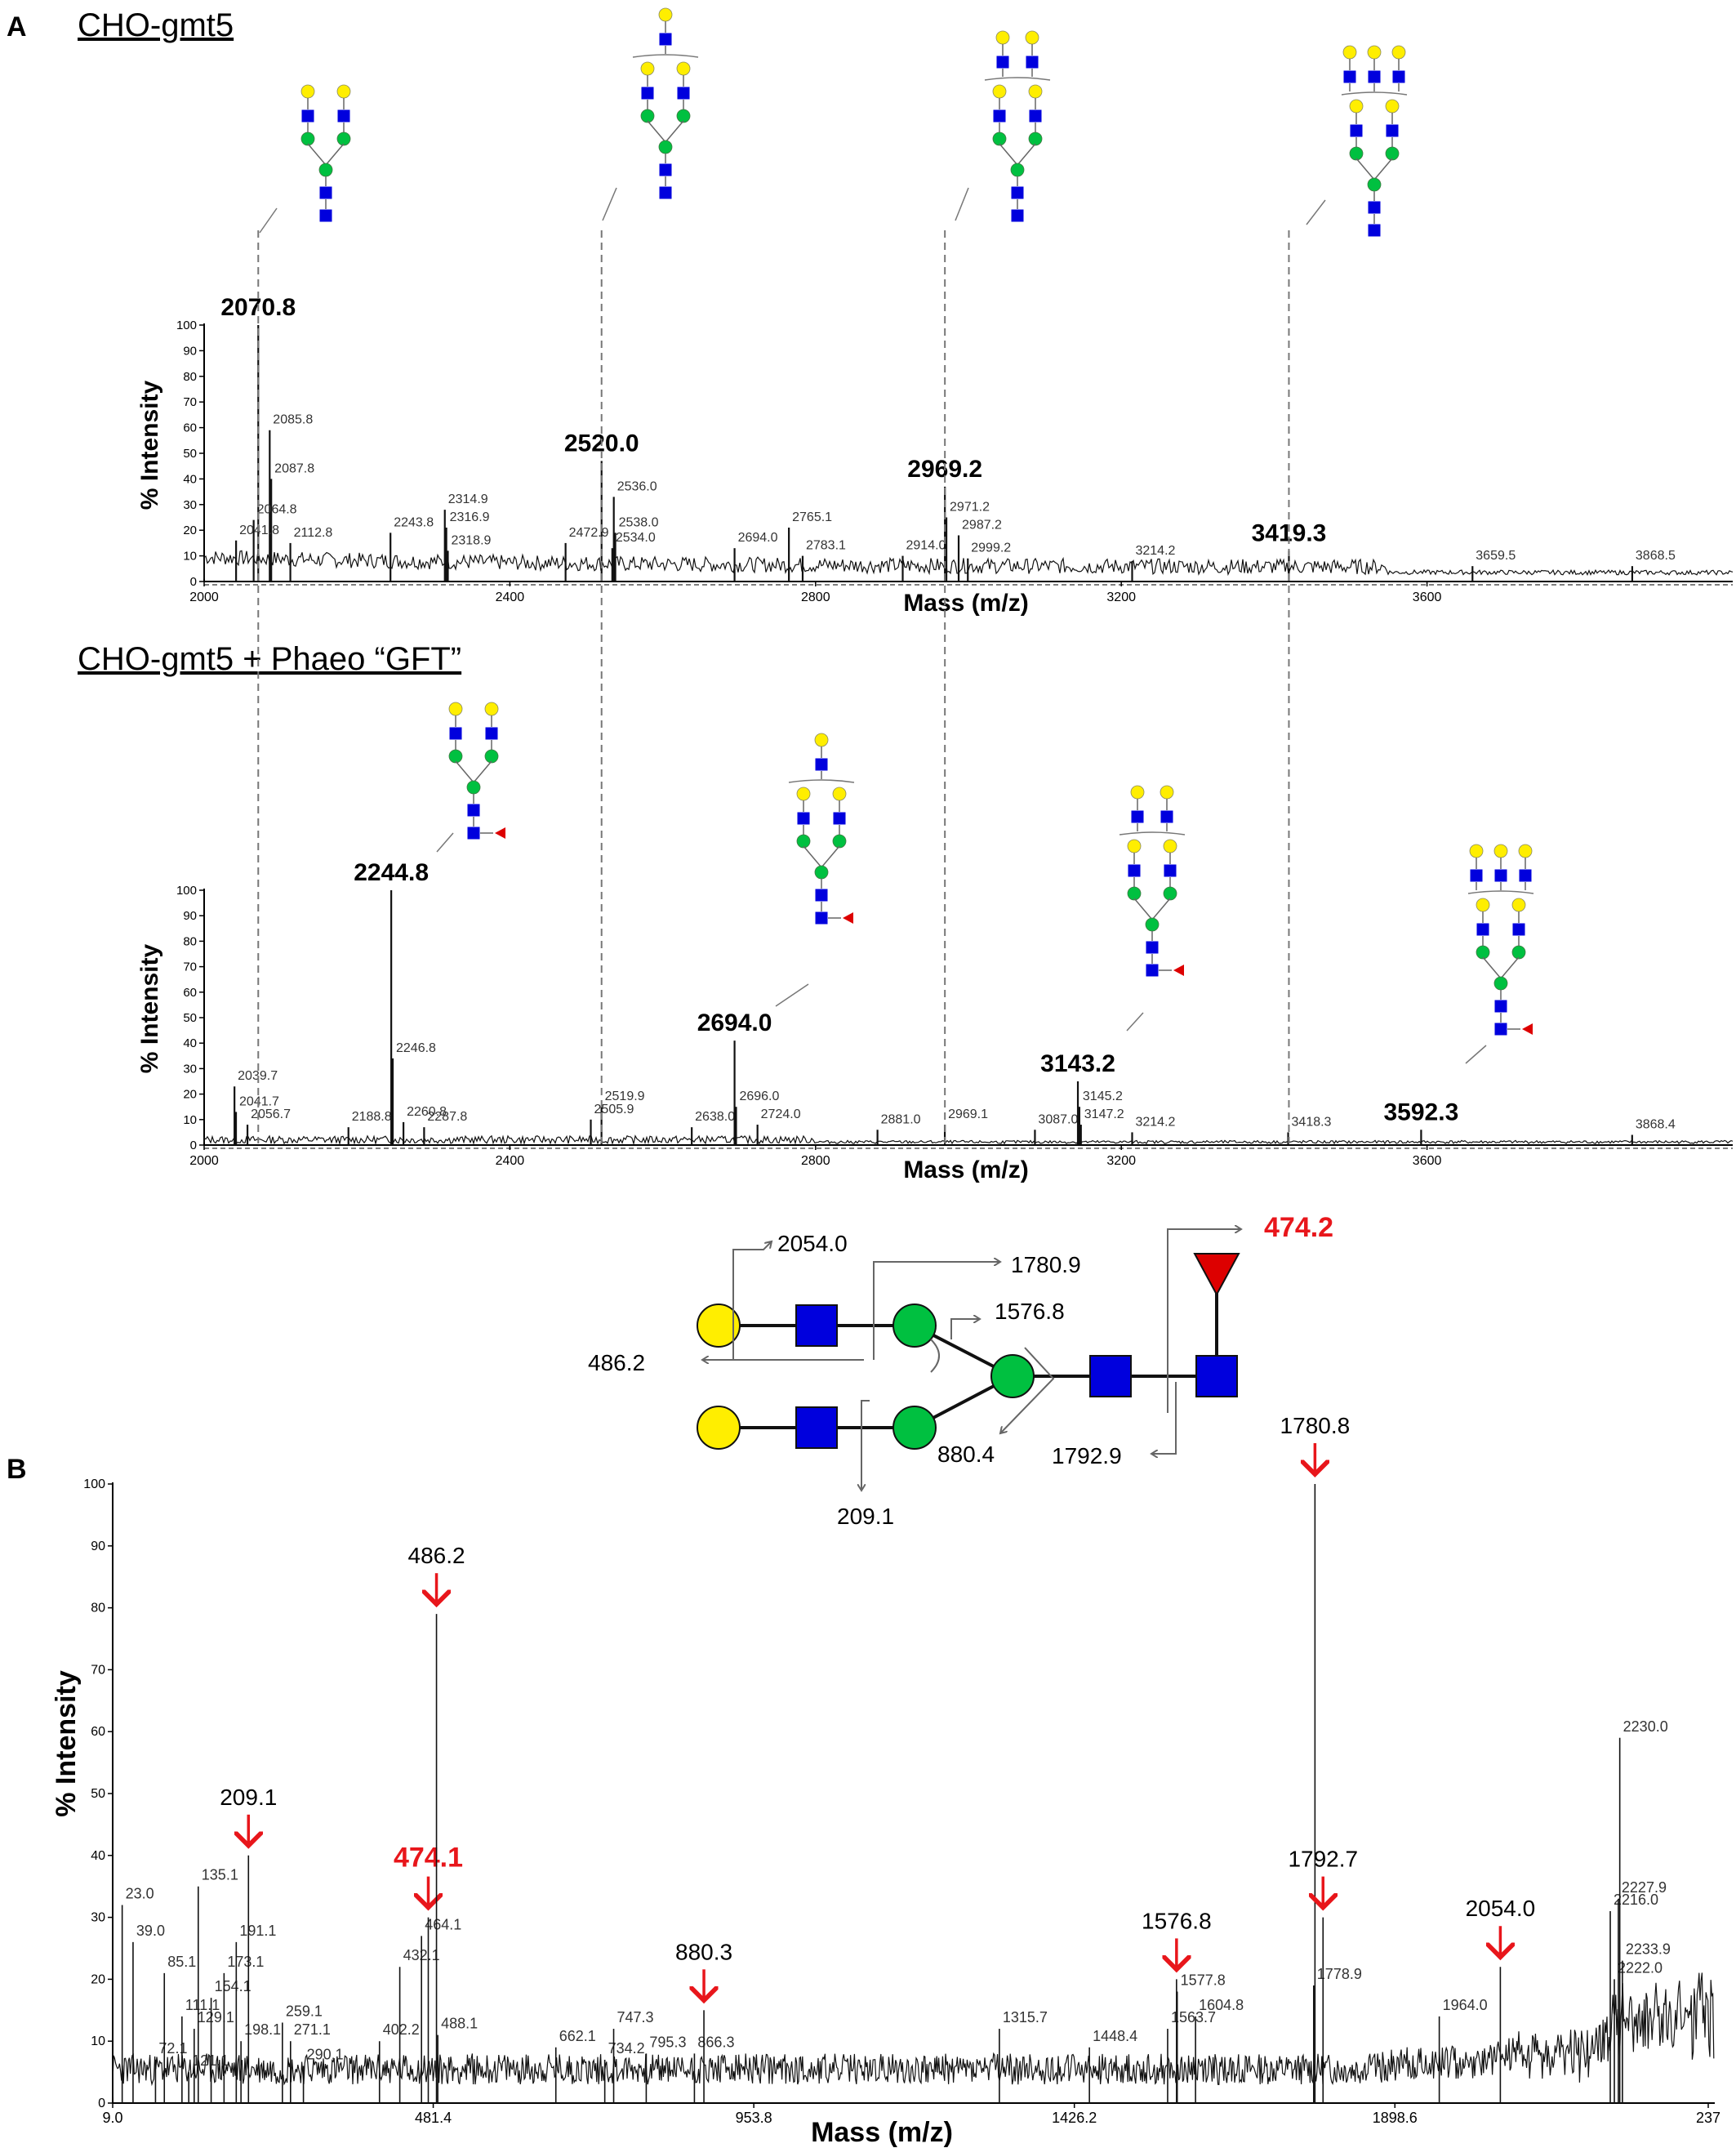 The height and width of the screenshot is (2148, 1736). Describe the element at coordinates (965, 1170) in the screenshot. I see `x-axis-label: Mass (m/z)` at that location.